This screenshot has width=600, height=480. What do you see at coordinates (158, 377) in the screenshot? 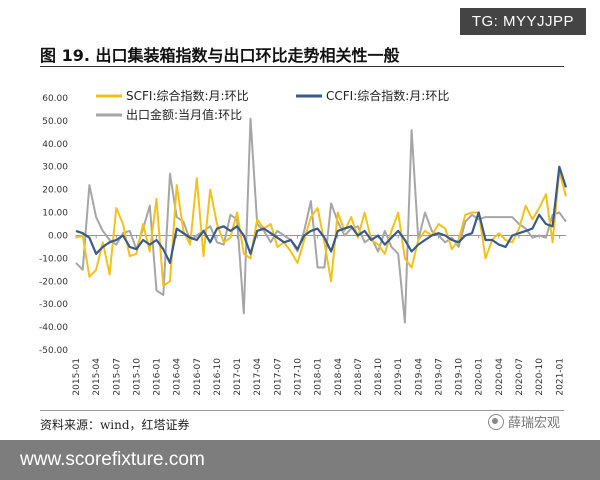
I see `x-tick-label: 2016-01` at bounding box center [158, 377].